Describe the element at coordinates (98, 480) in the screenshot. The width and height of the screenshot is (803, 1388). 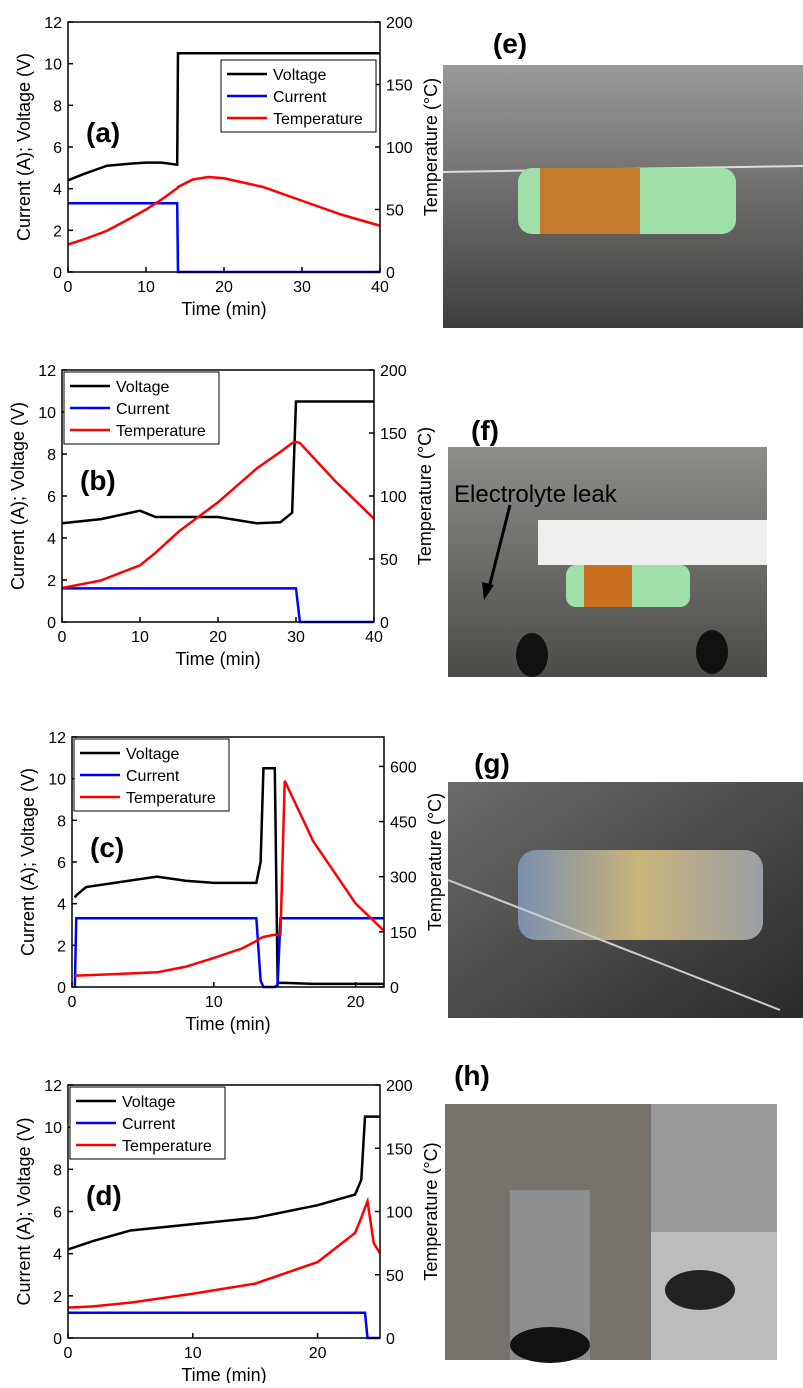
I see `panel-label: (b)` at that location.